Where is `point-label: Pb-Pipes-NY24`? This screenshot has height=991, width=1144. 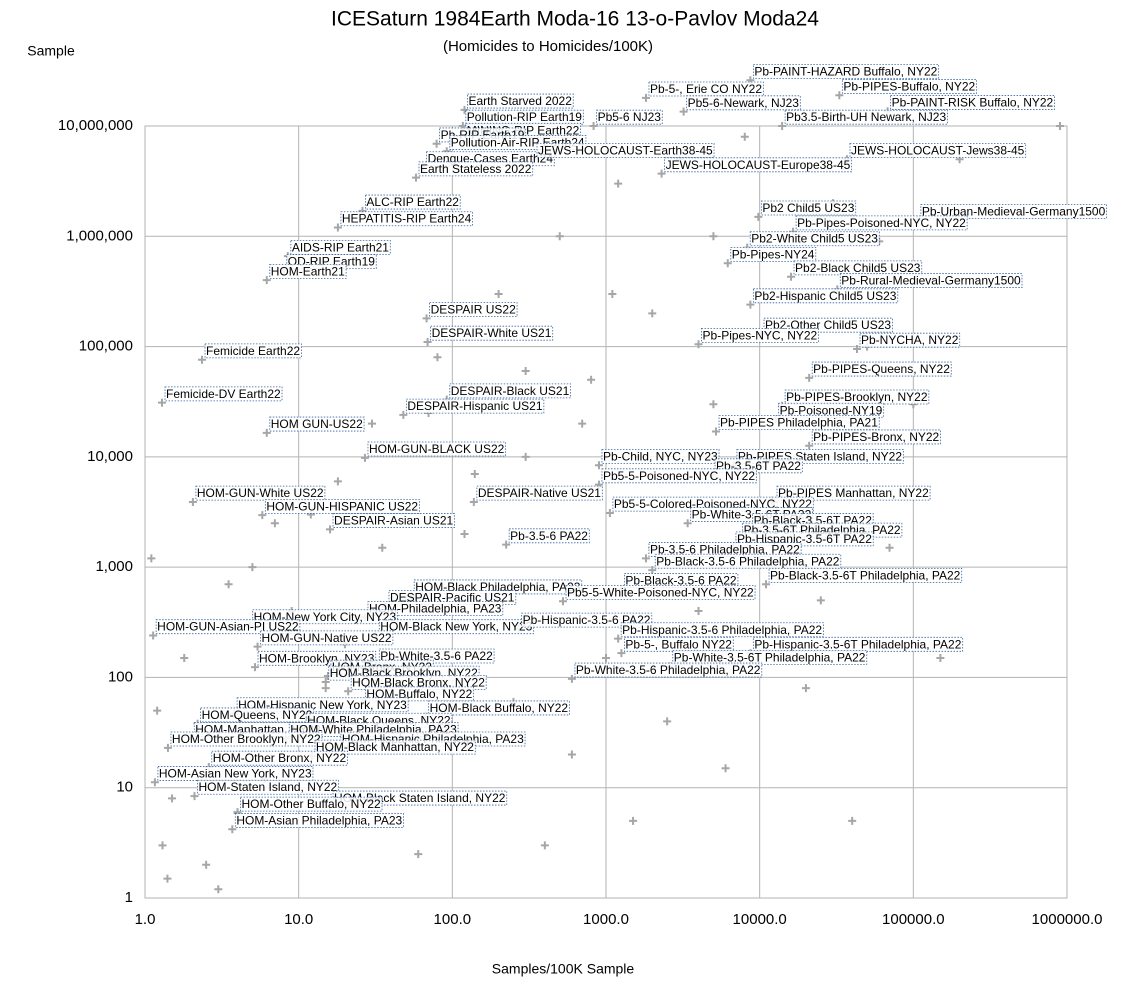 point-label: Pb-Pipes-NY24 is located at coordinates (773, 254).